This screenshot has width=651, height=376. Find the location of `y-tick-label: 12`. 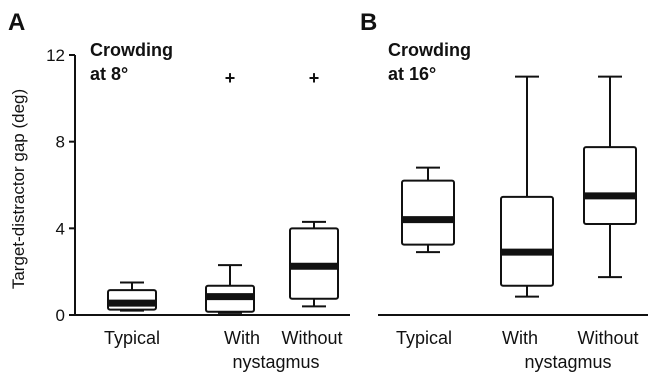

y-tick-label: 12 is located at coordinates (55, 55).